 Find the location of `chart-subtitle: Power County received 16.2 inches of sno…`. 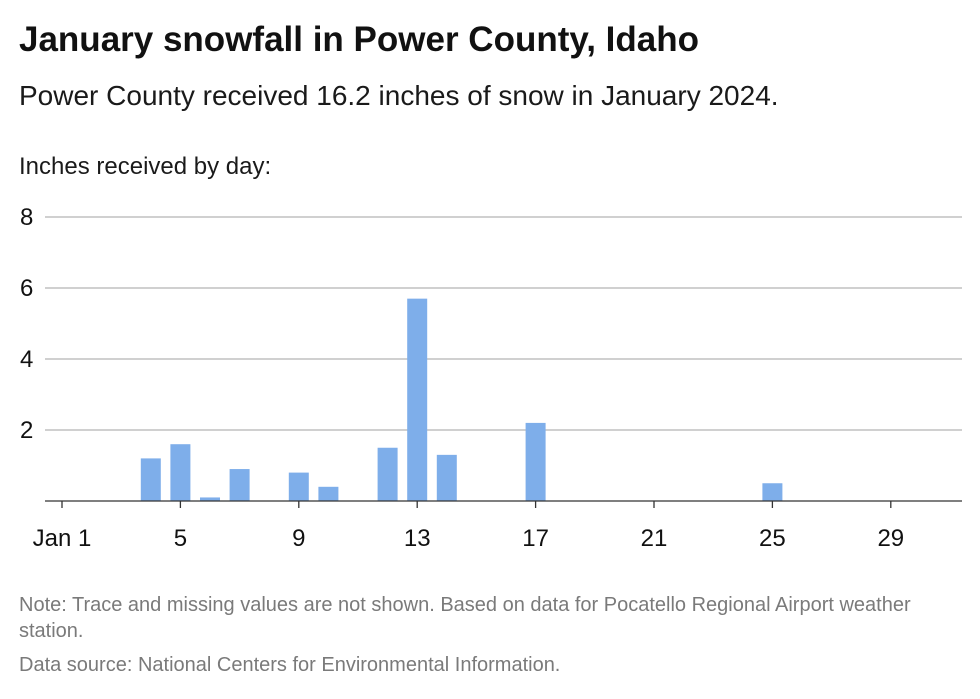

chart-subtitle: Power County received 16.2 inches of sno… is located at coordinates (399, 95).